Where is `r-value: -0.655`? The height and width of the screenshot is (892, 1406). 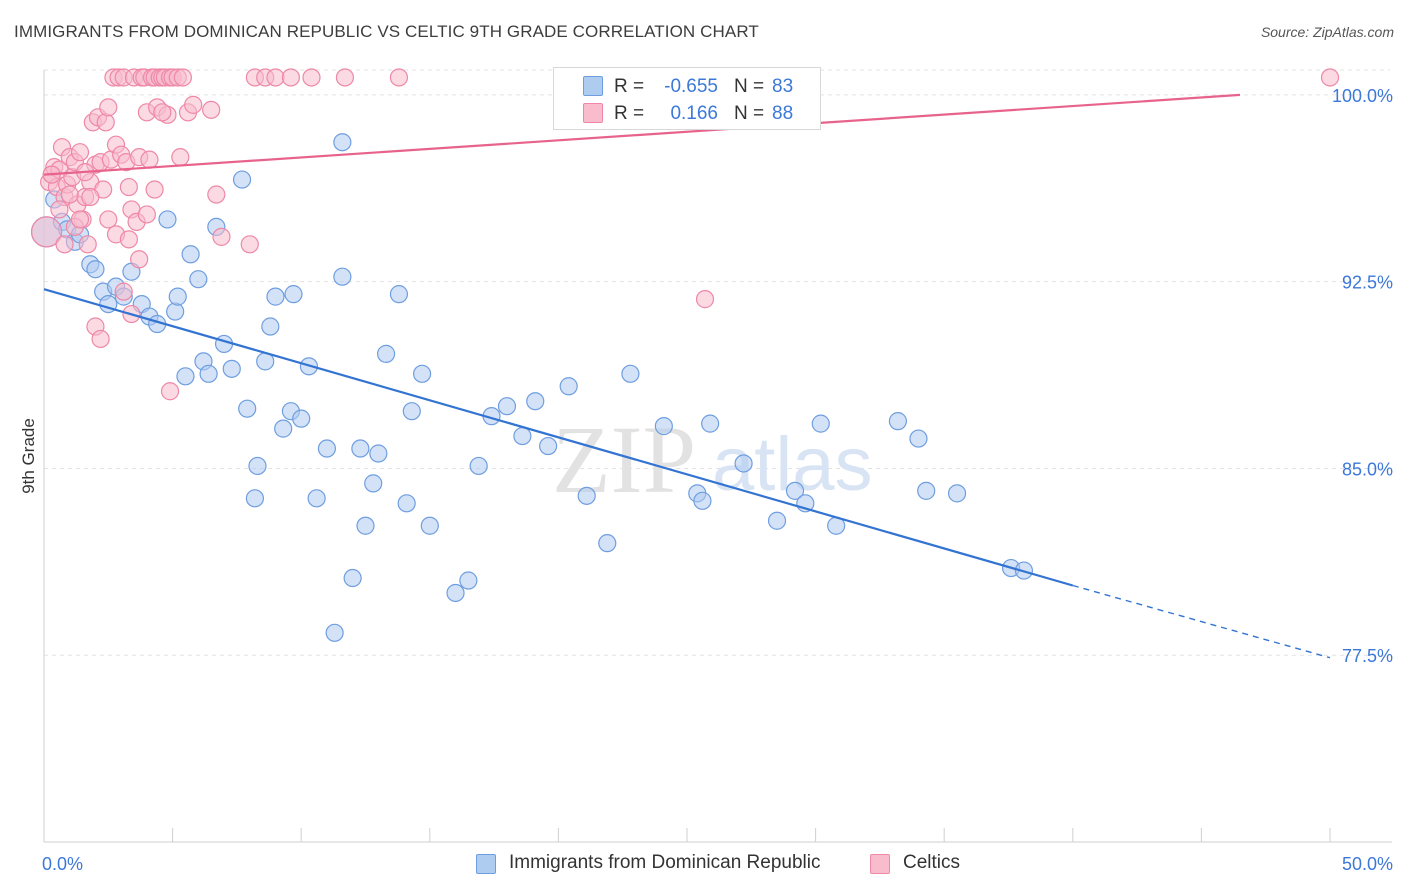 r-value: -0.655 is located at coordinates (691, 86).